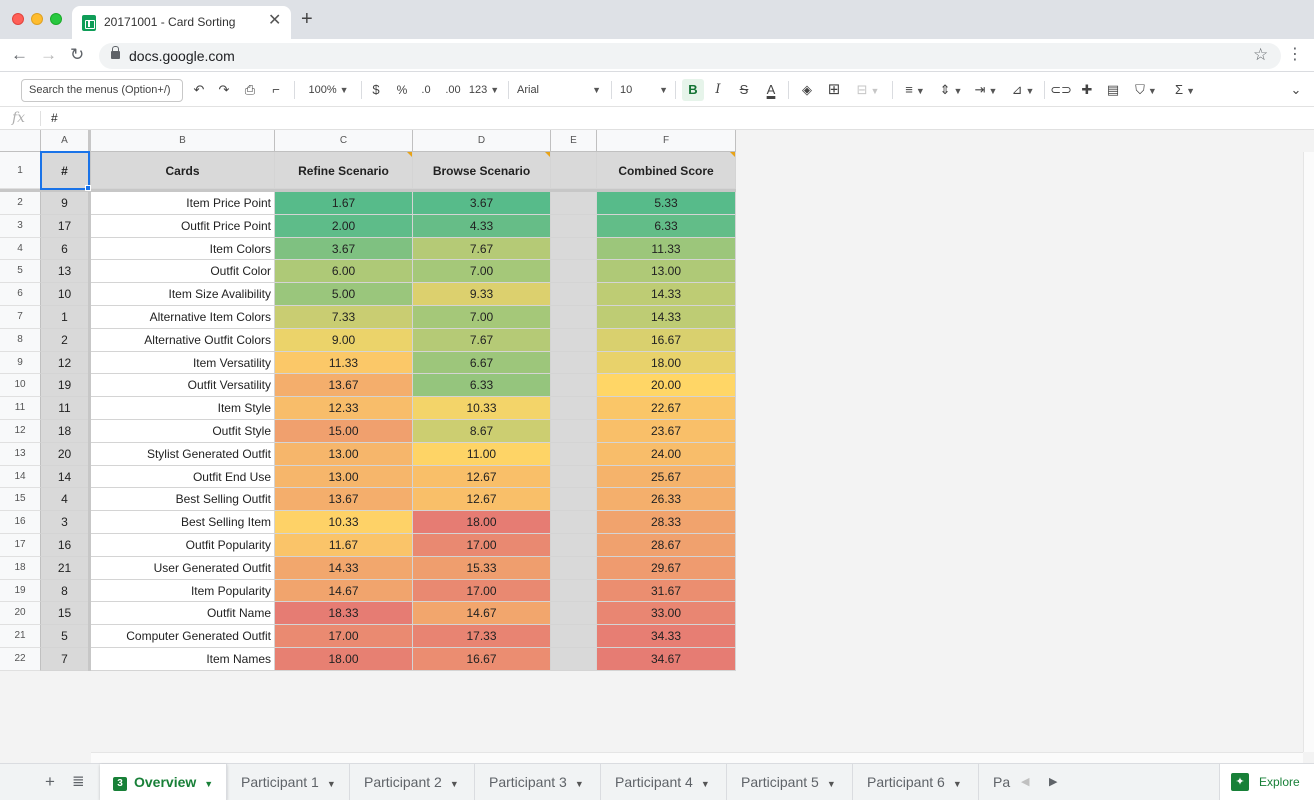 Image resolution: width=1314 pixels, height=800 pixels. What do you see at coordinates (20, 408) in the screenshot?
I see `row-header-11: 11` at bounding box center [20, 408].